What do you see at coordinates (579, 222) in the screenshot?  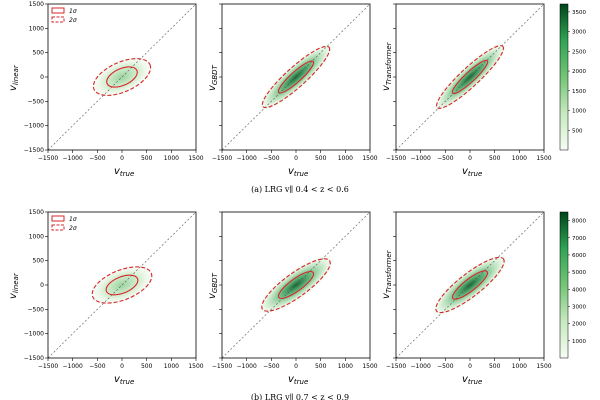 I see `colorbar-tick-label: 8000` at bounding box center [579, 222].